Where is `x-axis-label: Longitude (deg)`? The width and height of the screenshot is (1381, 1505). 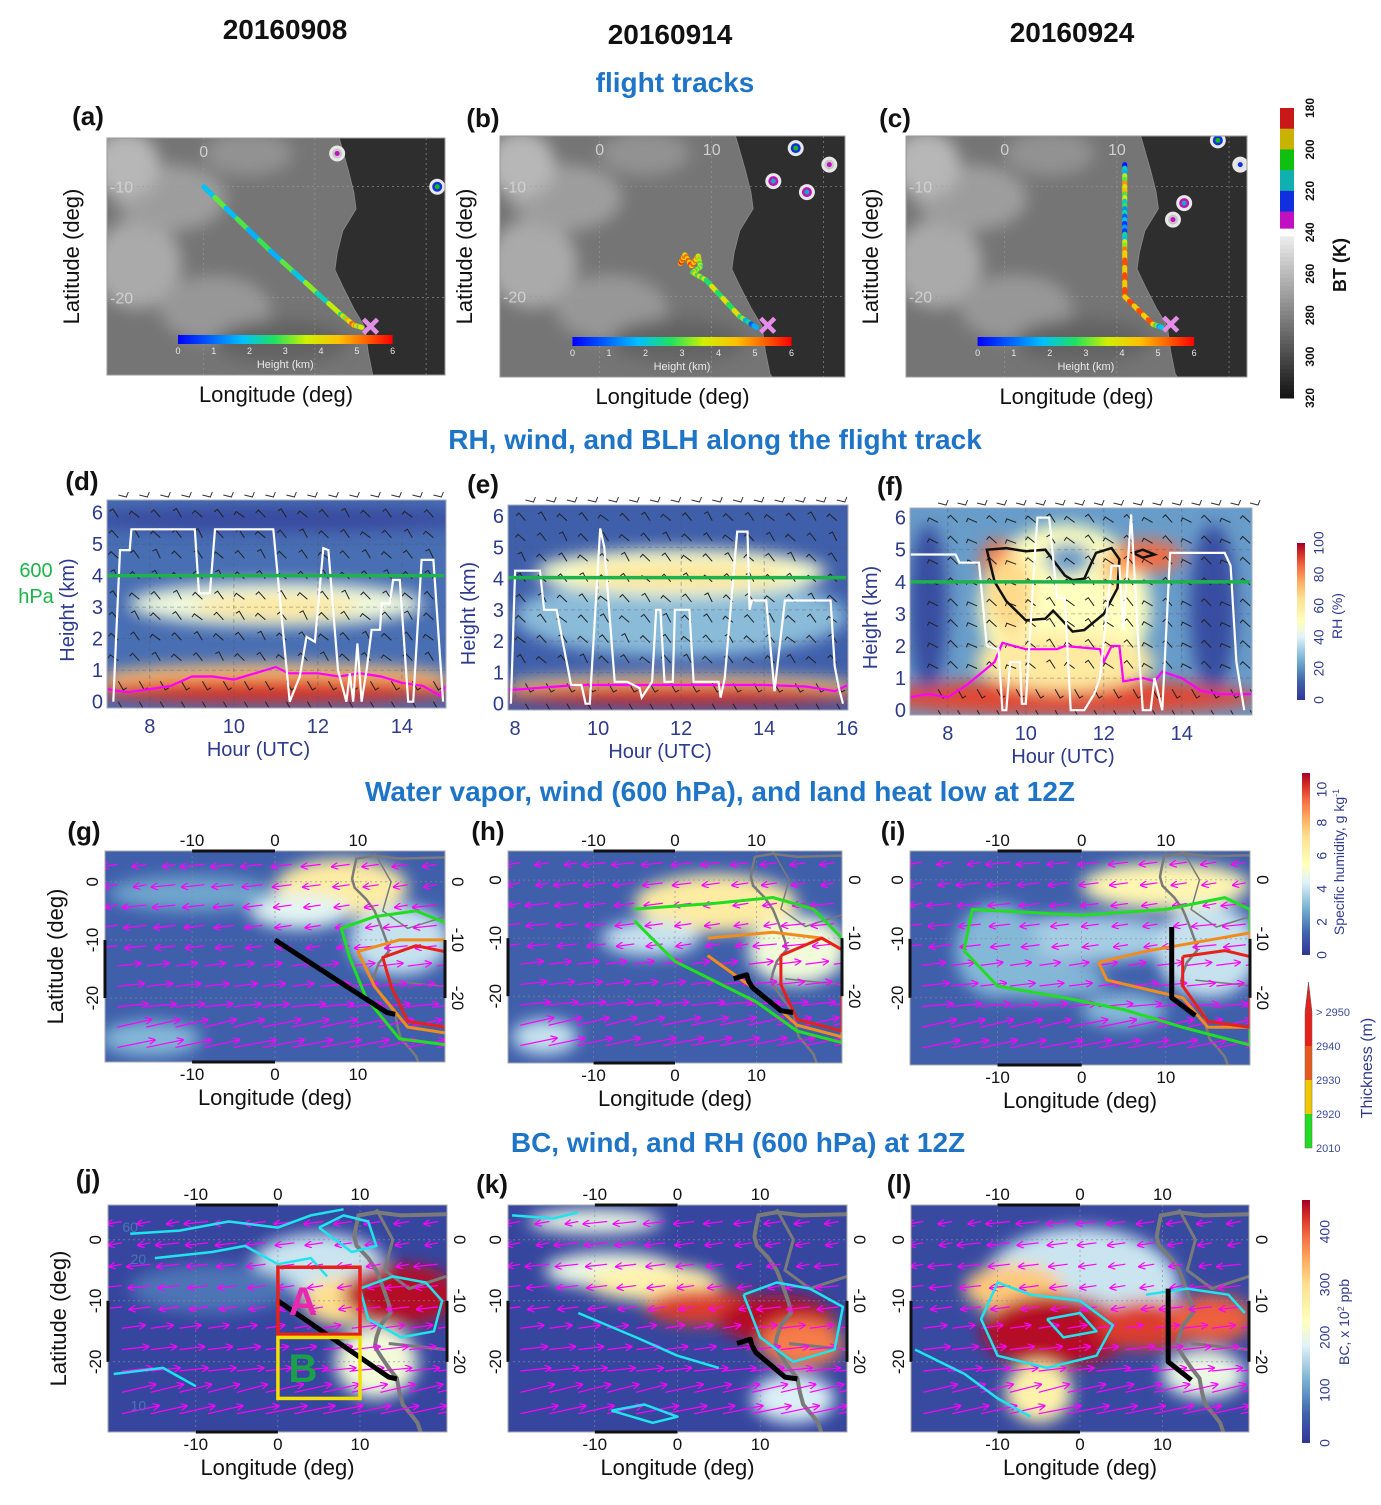 x-axis-label: Longitude (deg) is located at coordinates (277, 1467).